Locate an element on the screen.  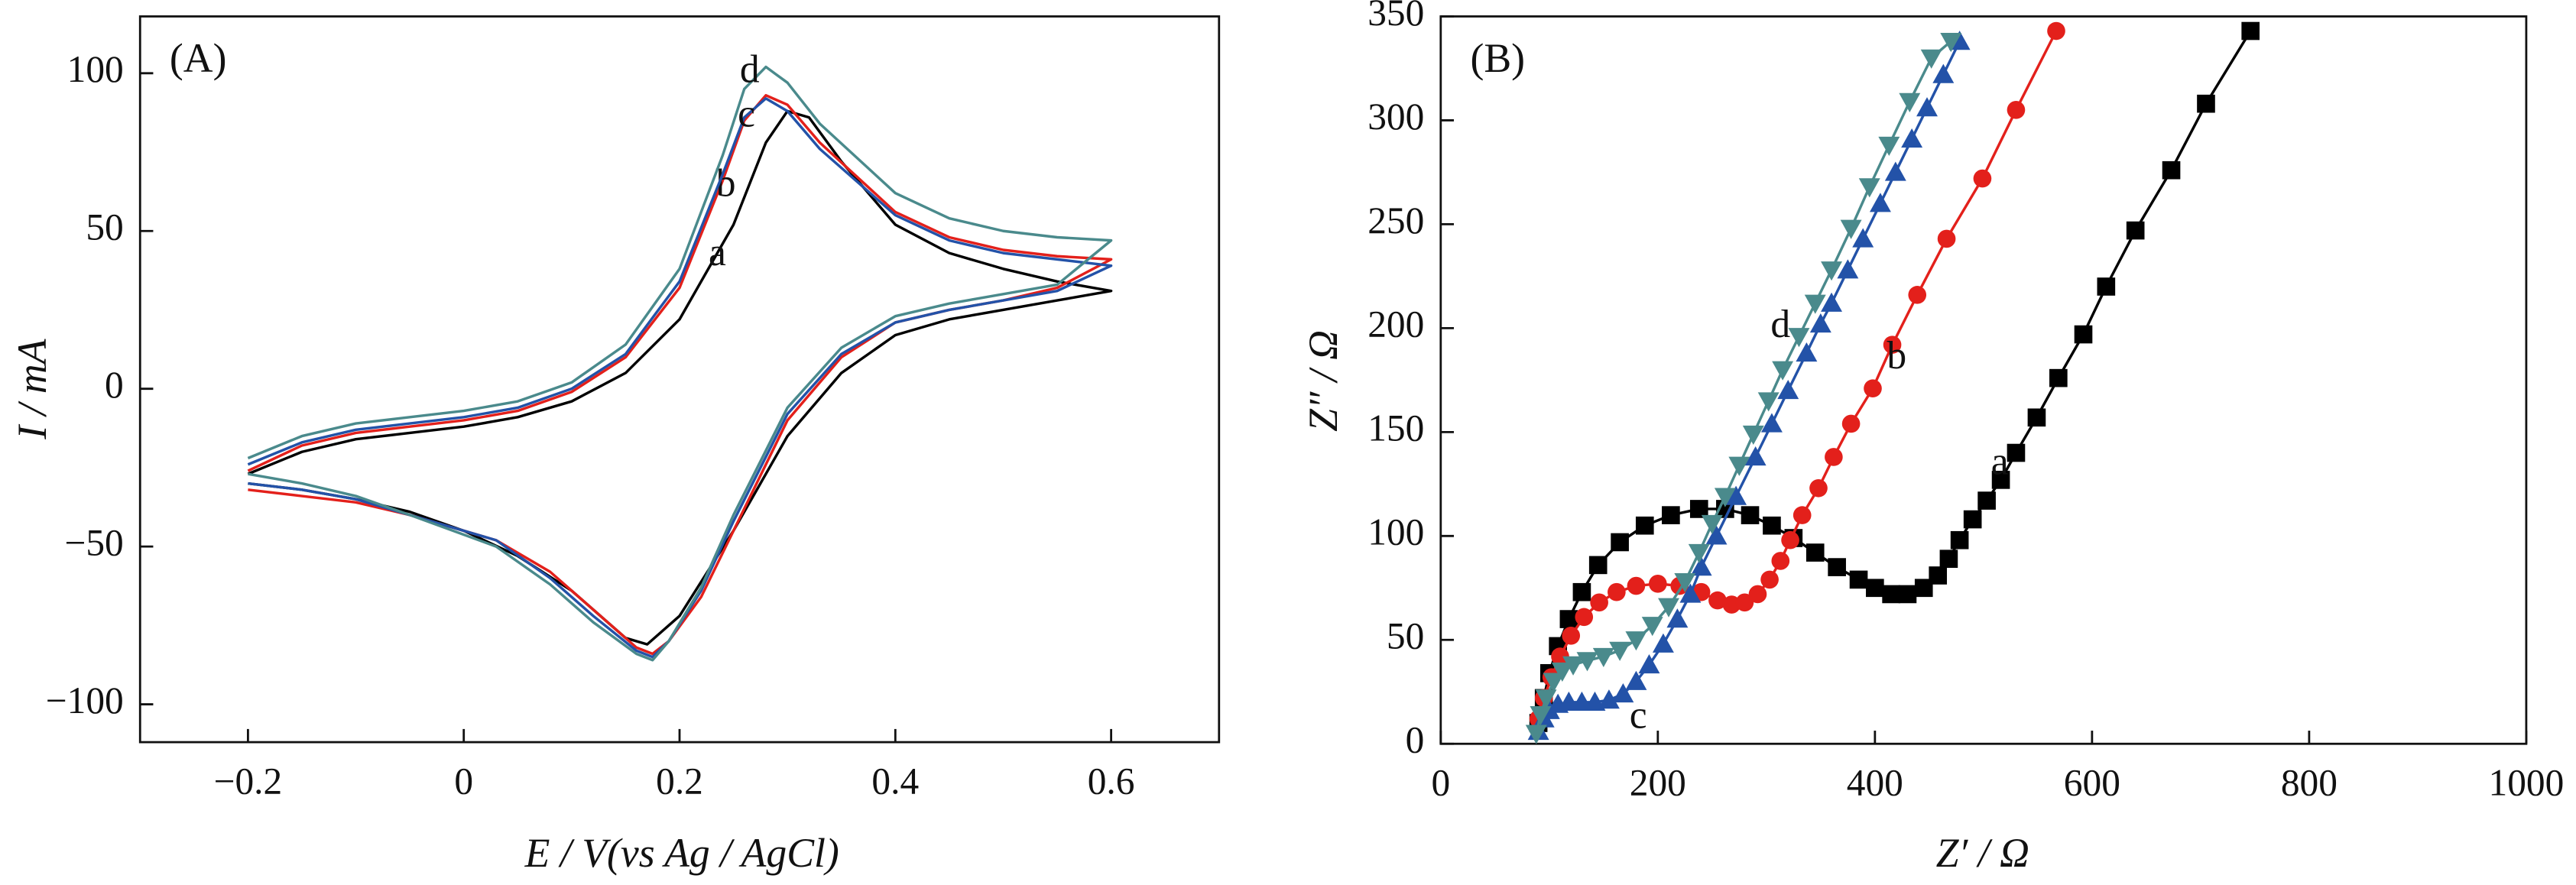
x-tick-label: 0 is located at coordinates (1440, 782).